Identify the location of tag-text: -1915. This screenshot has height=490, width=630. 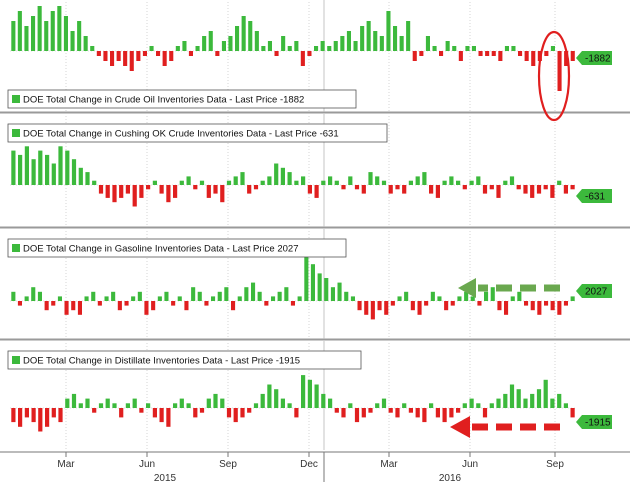
(598, 423).